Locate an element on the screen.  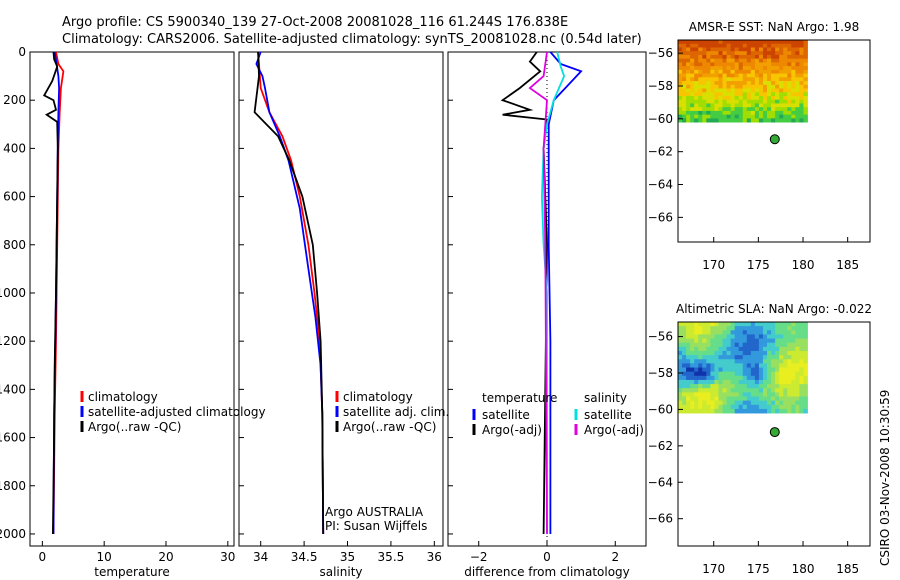
temperature-legend-label: Argo(..raw -QC) is located at coordinates (134, 427).